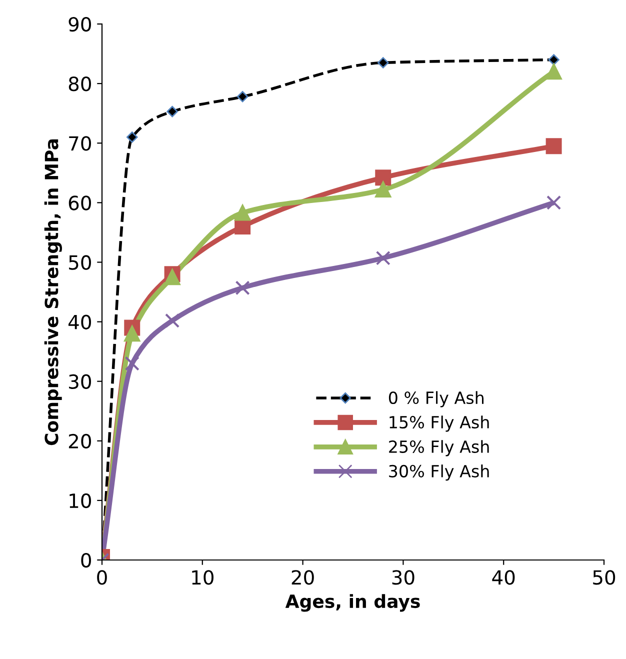 The width and height of the screenshot is (626, 659). What do you see at coordinates (79, 441) in the screenshot?
I see `y-tick-label: 20` at bounding box center [79, 441].